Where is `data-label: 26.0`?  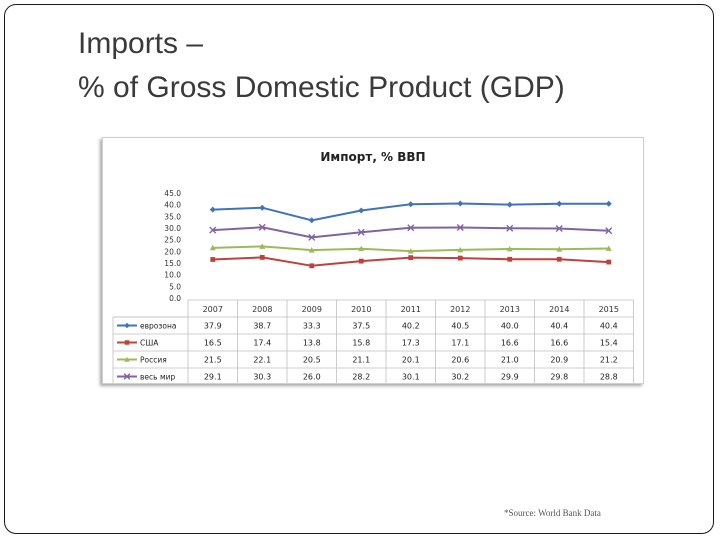 data-label: 26.0 is located at coordinates (312, 377).